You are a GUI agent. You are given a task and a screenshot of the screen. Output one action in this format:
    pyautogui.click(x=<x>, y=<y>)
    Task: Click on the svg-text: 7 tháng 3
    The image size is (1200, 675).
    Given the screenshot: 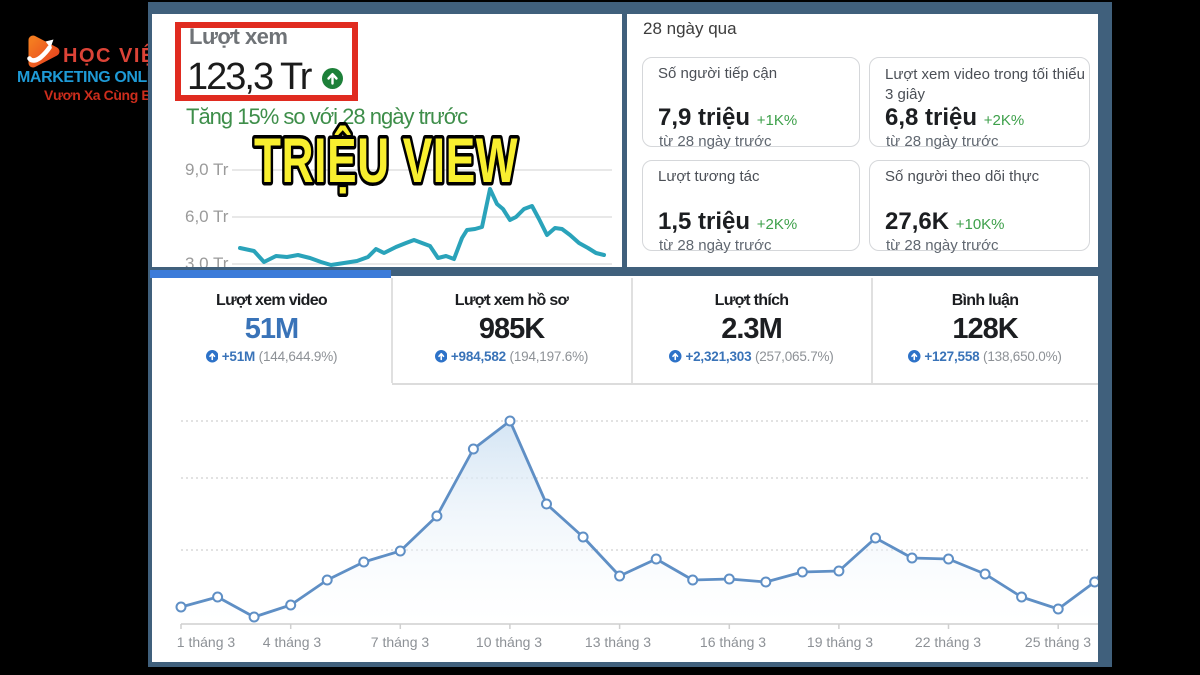 What is the action you would take?
    pyautogui.click(x=400, y=642)
    